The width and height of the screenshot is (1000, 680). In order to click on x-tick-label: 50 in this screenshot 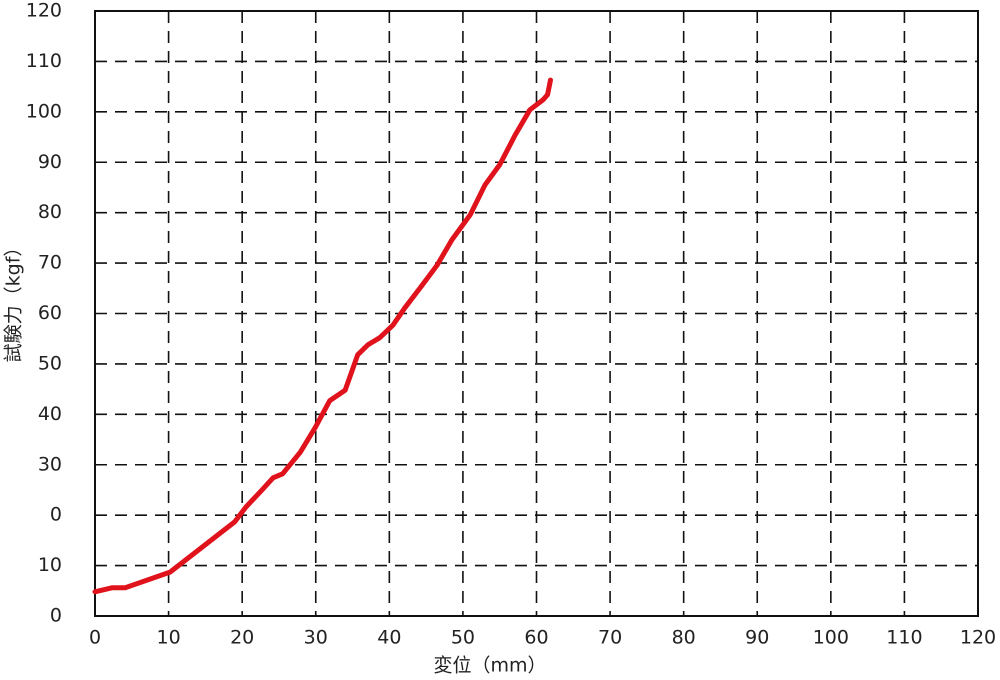, I will do `click(463, 638)`.